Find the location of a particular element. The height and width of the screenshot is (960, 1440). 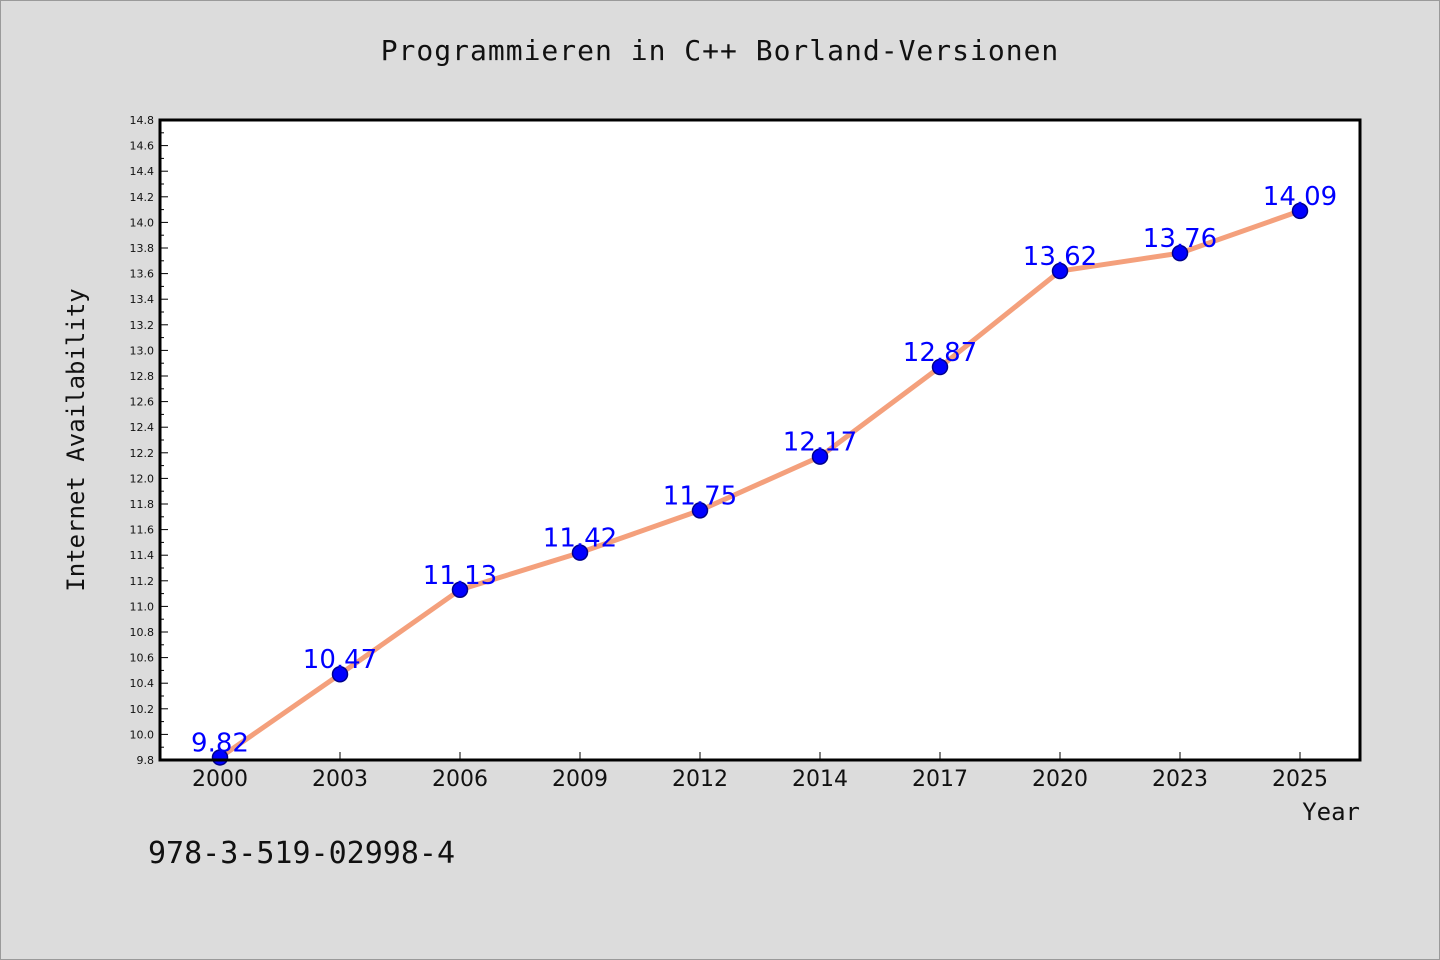

isbn-footer: 978-3-519-02998-4 is located at coordinates (302, 853).